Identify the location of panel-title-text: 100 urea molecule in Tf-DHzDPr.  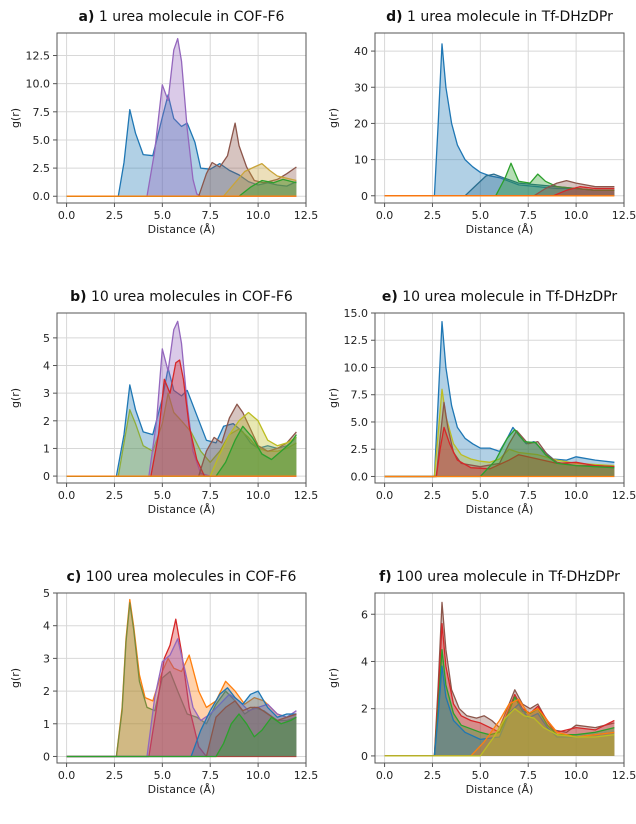
(506, 577).